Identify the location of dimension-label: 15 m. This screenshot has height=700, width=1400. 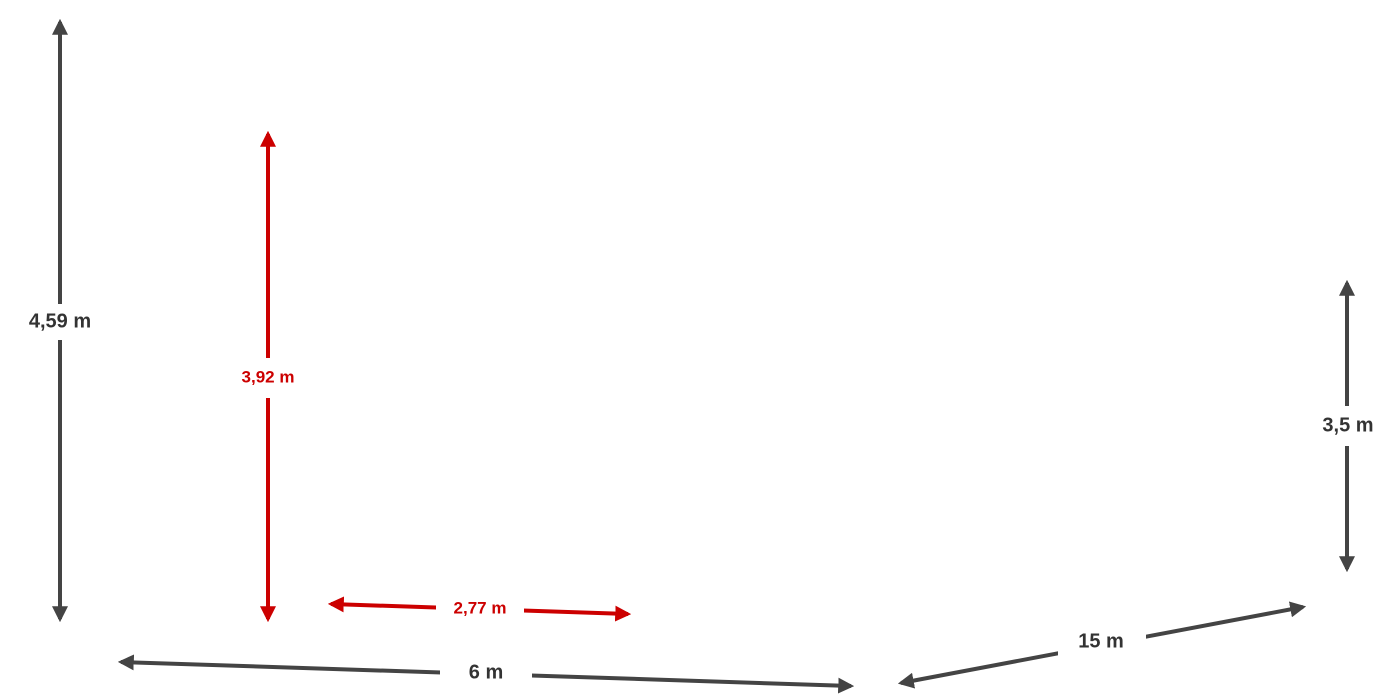
(1101, 641).